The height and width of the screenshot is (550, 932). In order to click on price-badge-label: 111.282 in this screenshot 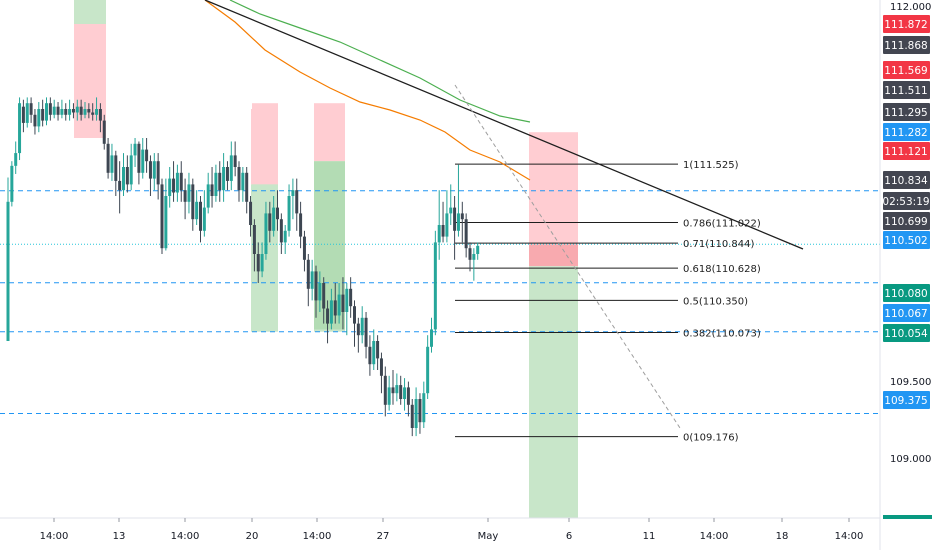, I will do `click(905, 133)`.